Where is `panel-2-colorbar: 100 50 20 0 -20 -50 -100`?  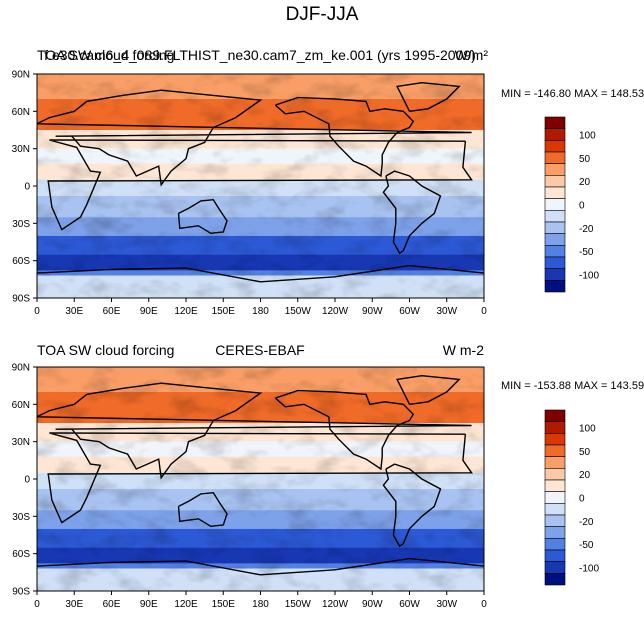 panel-2-colorbar: 100 50 20 0 -20 -50 -100 is located at coordinates (571, 497).